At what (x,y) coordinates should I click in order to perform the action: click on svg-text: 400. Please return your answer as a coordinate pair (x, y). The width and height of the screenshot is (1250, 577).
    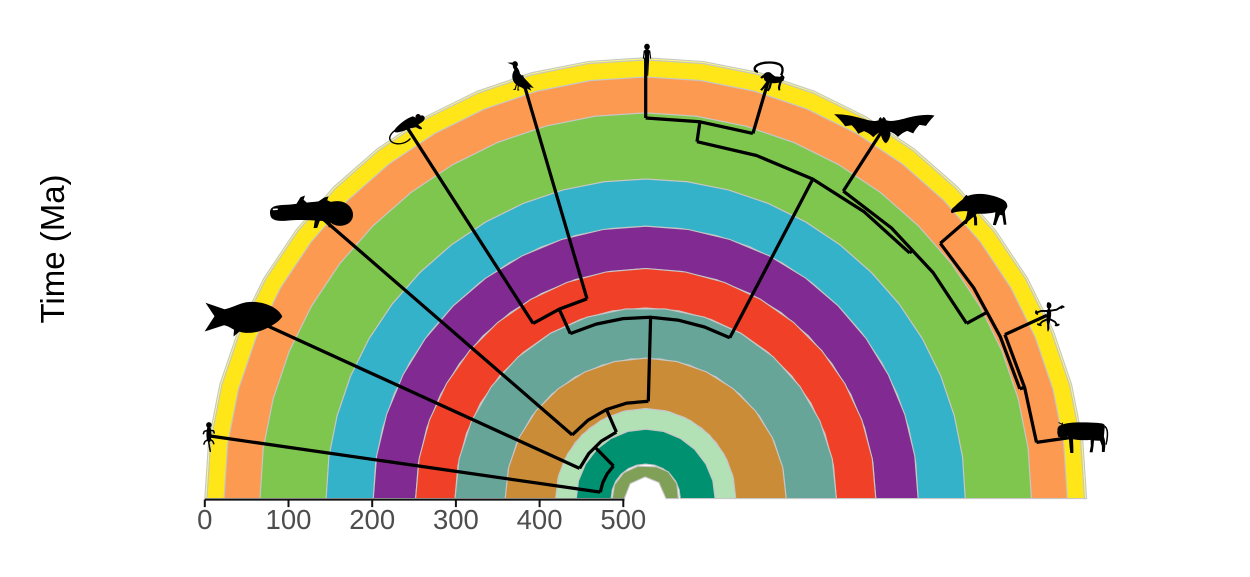
    Looking at the image, I should click on (540, 519).